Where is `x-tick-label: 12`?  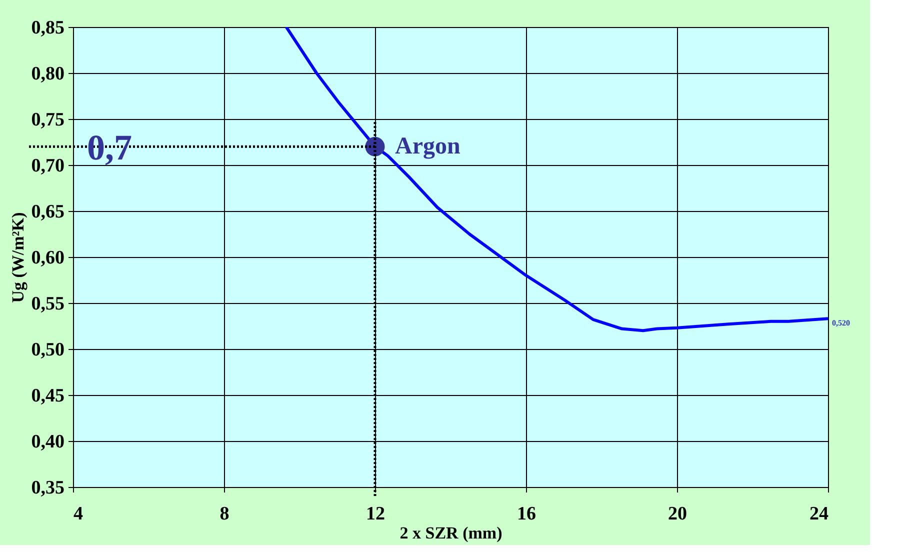
x-tick-label: 12 is located at coordinates (375, 514).